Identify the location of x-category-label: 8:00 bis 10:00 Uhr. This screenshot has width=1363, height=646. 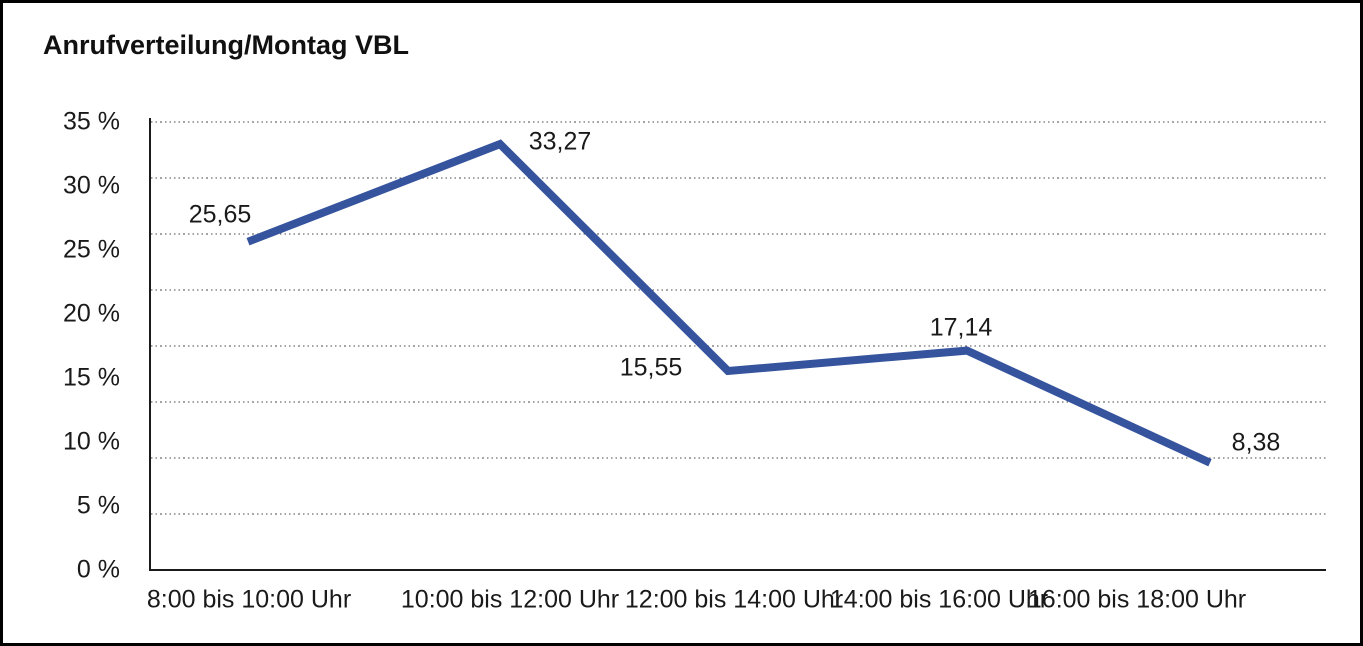
(249, 599).